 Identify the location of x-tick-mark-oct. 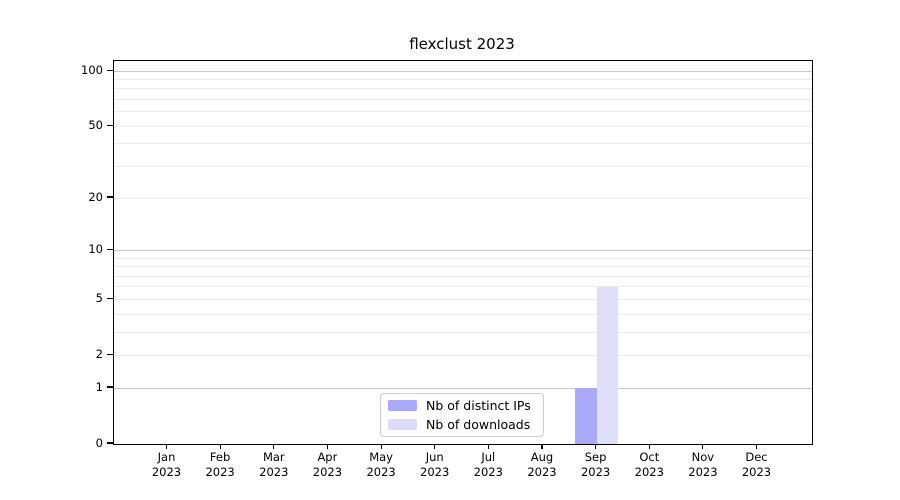
(649, 446).